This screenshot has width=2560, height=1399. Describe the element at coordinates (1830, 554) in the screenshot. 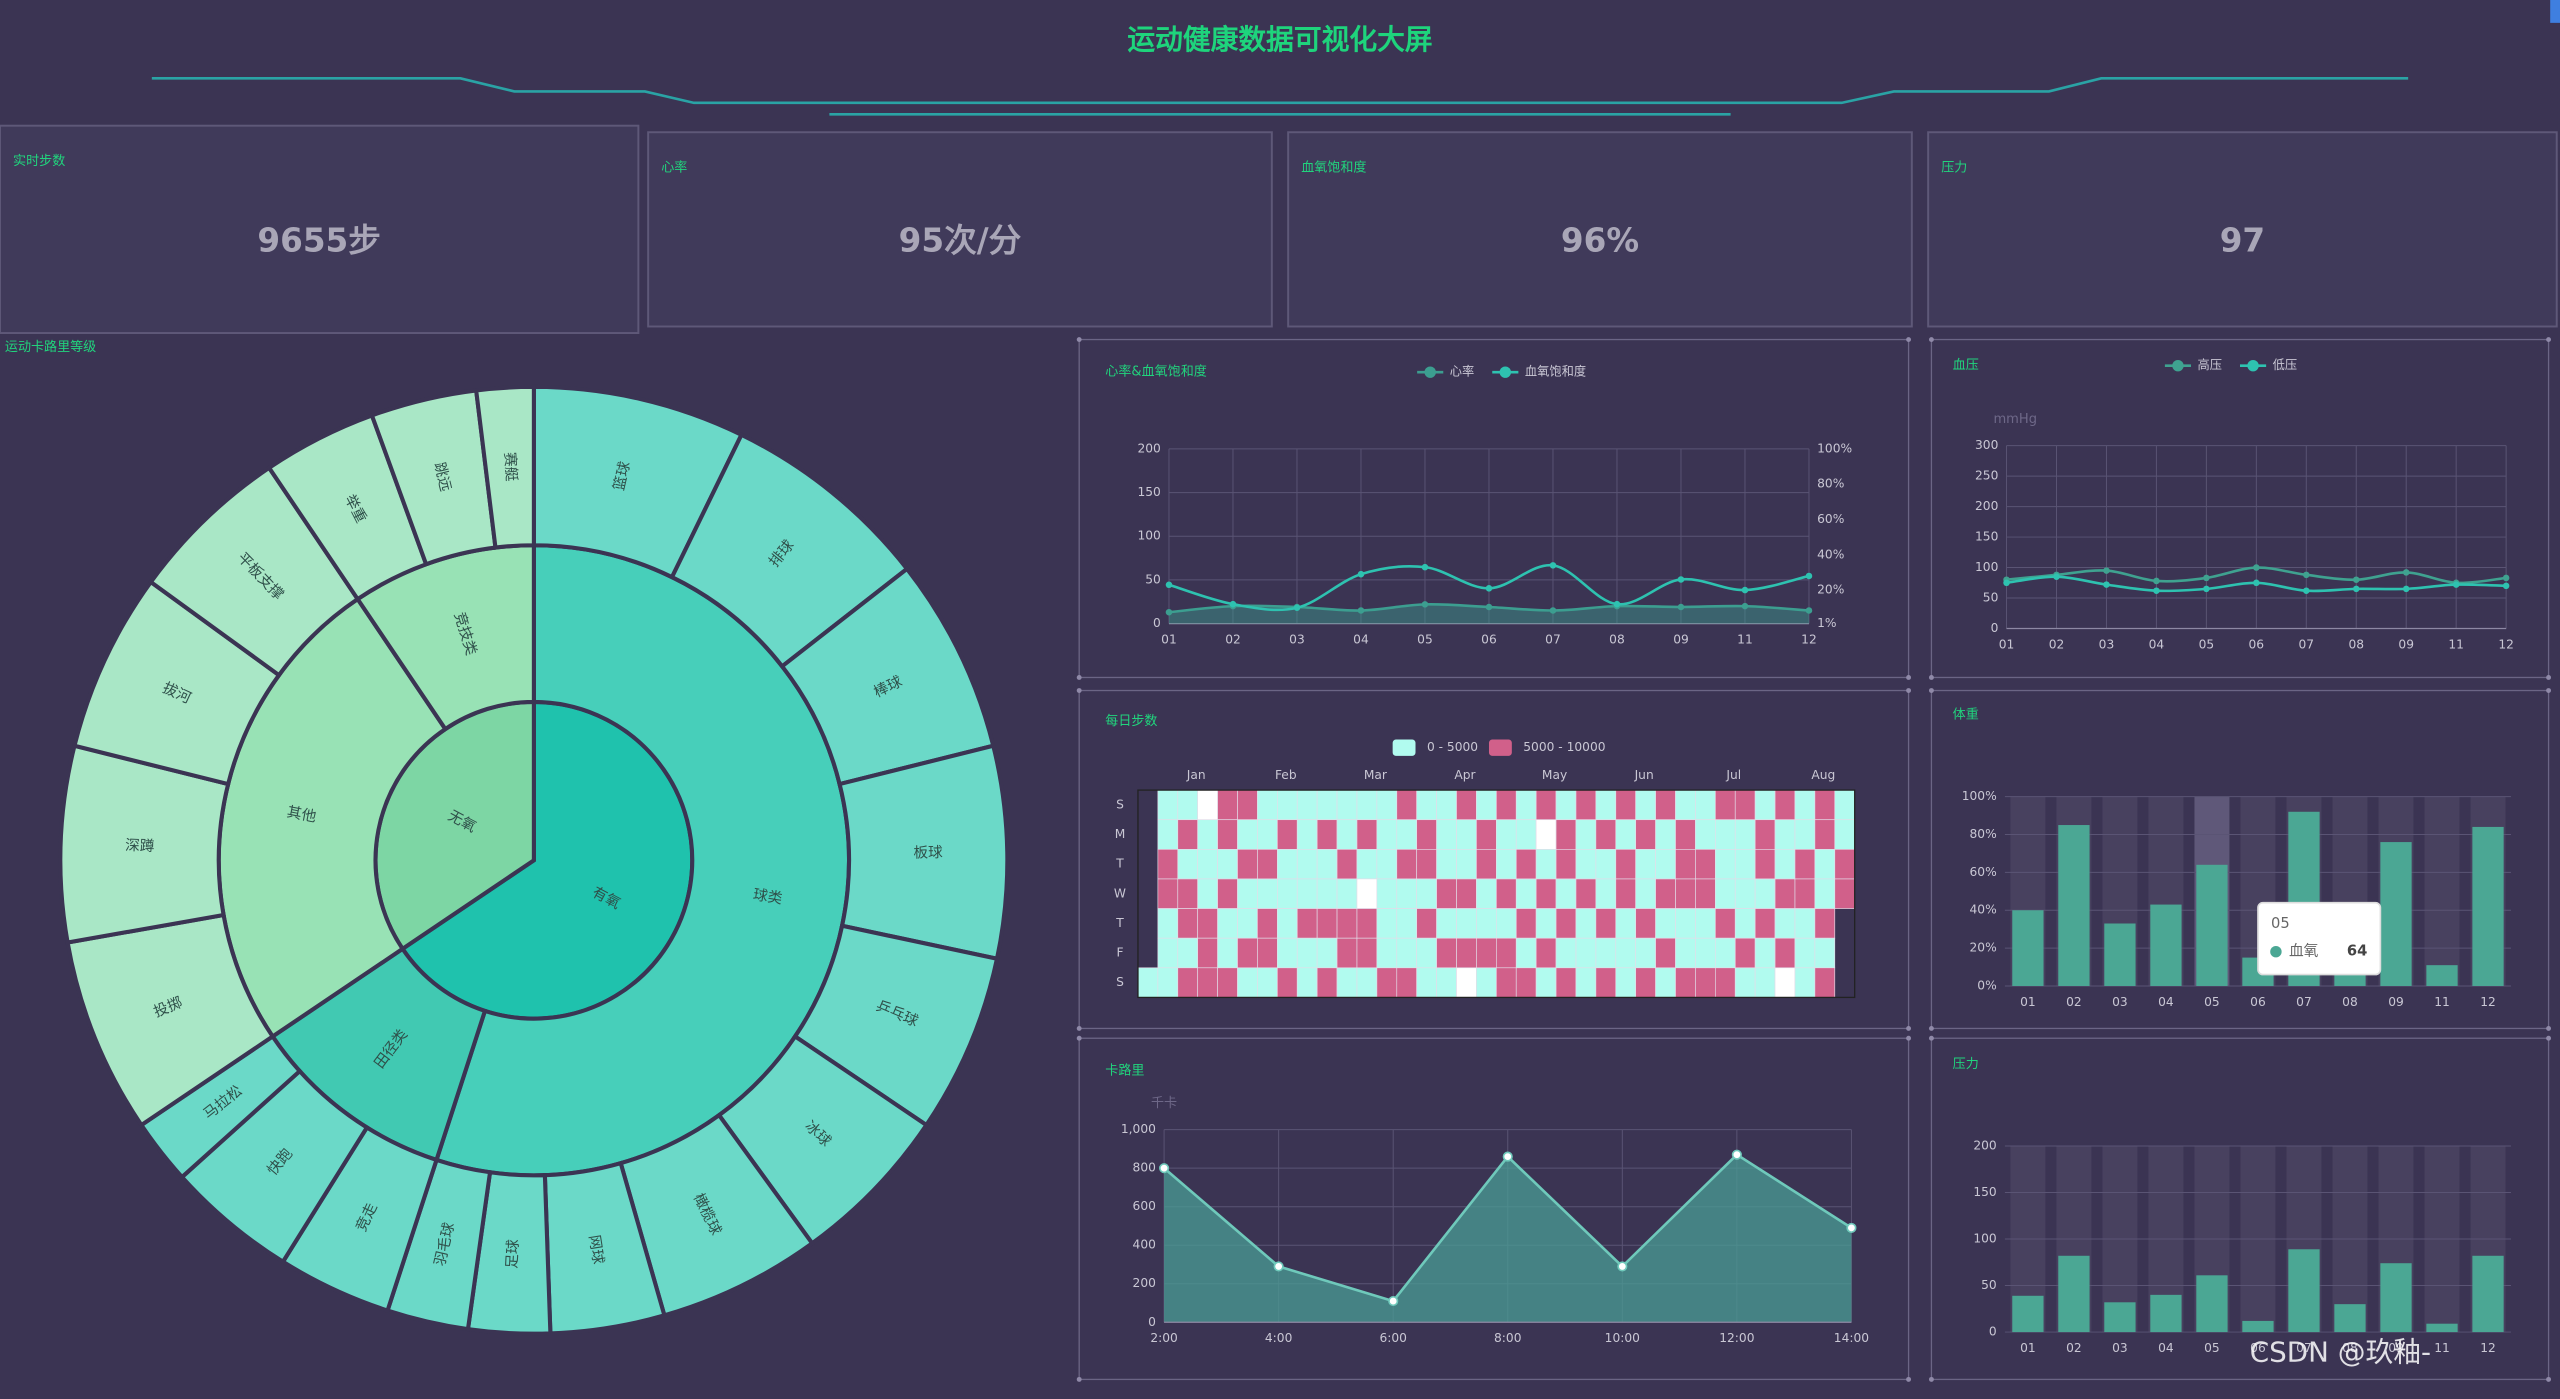

I see `y-tick-label: 40%` at that location.